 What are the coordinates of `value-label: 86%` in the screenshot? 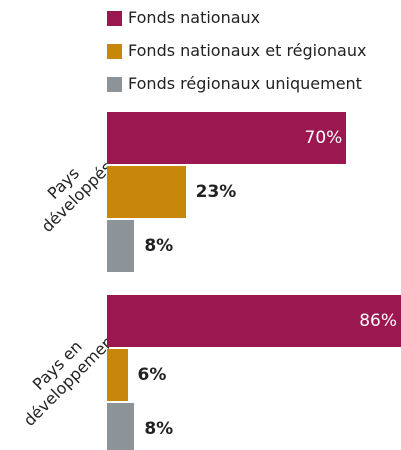 It's located at (378, 321).